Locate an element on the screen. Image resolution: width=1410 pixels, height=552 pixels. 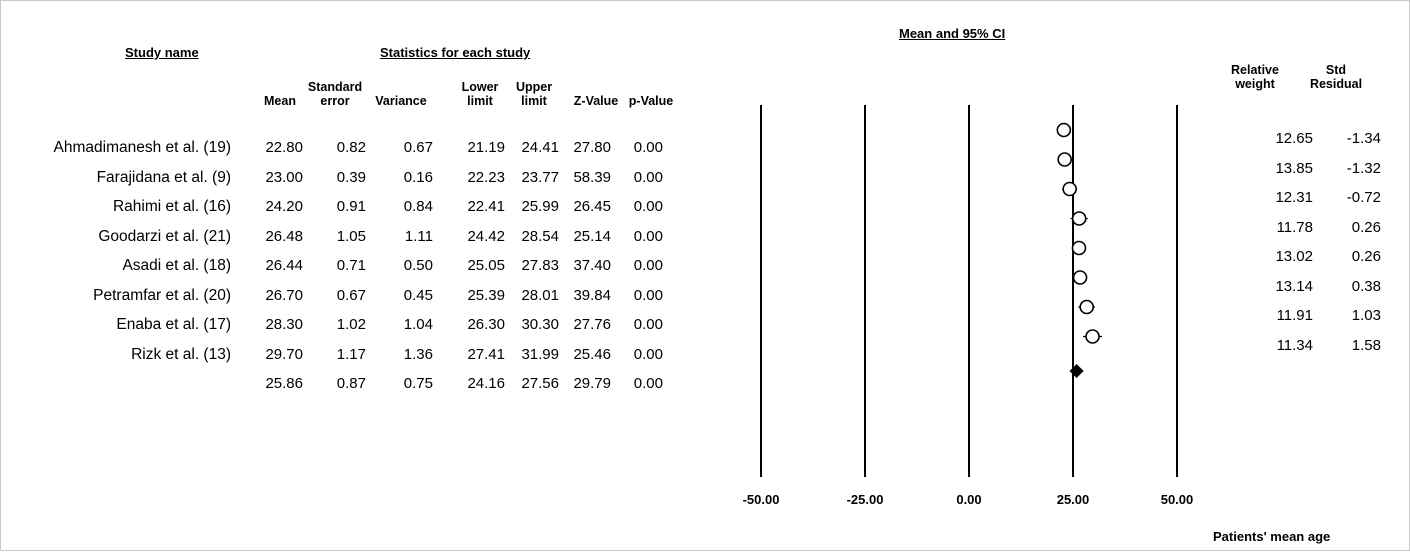
cell-mean: 26.44 is located at coordinates (284, 265).